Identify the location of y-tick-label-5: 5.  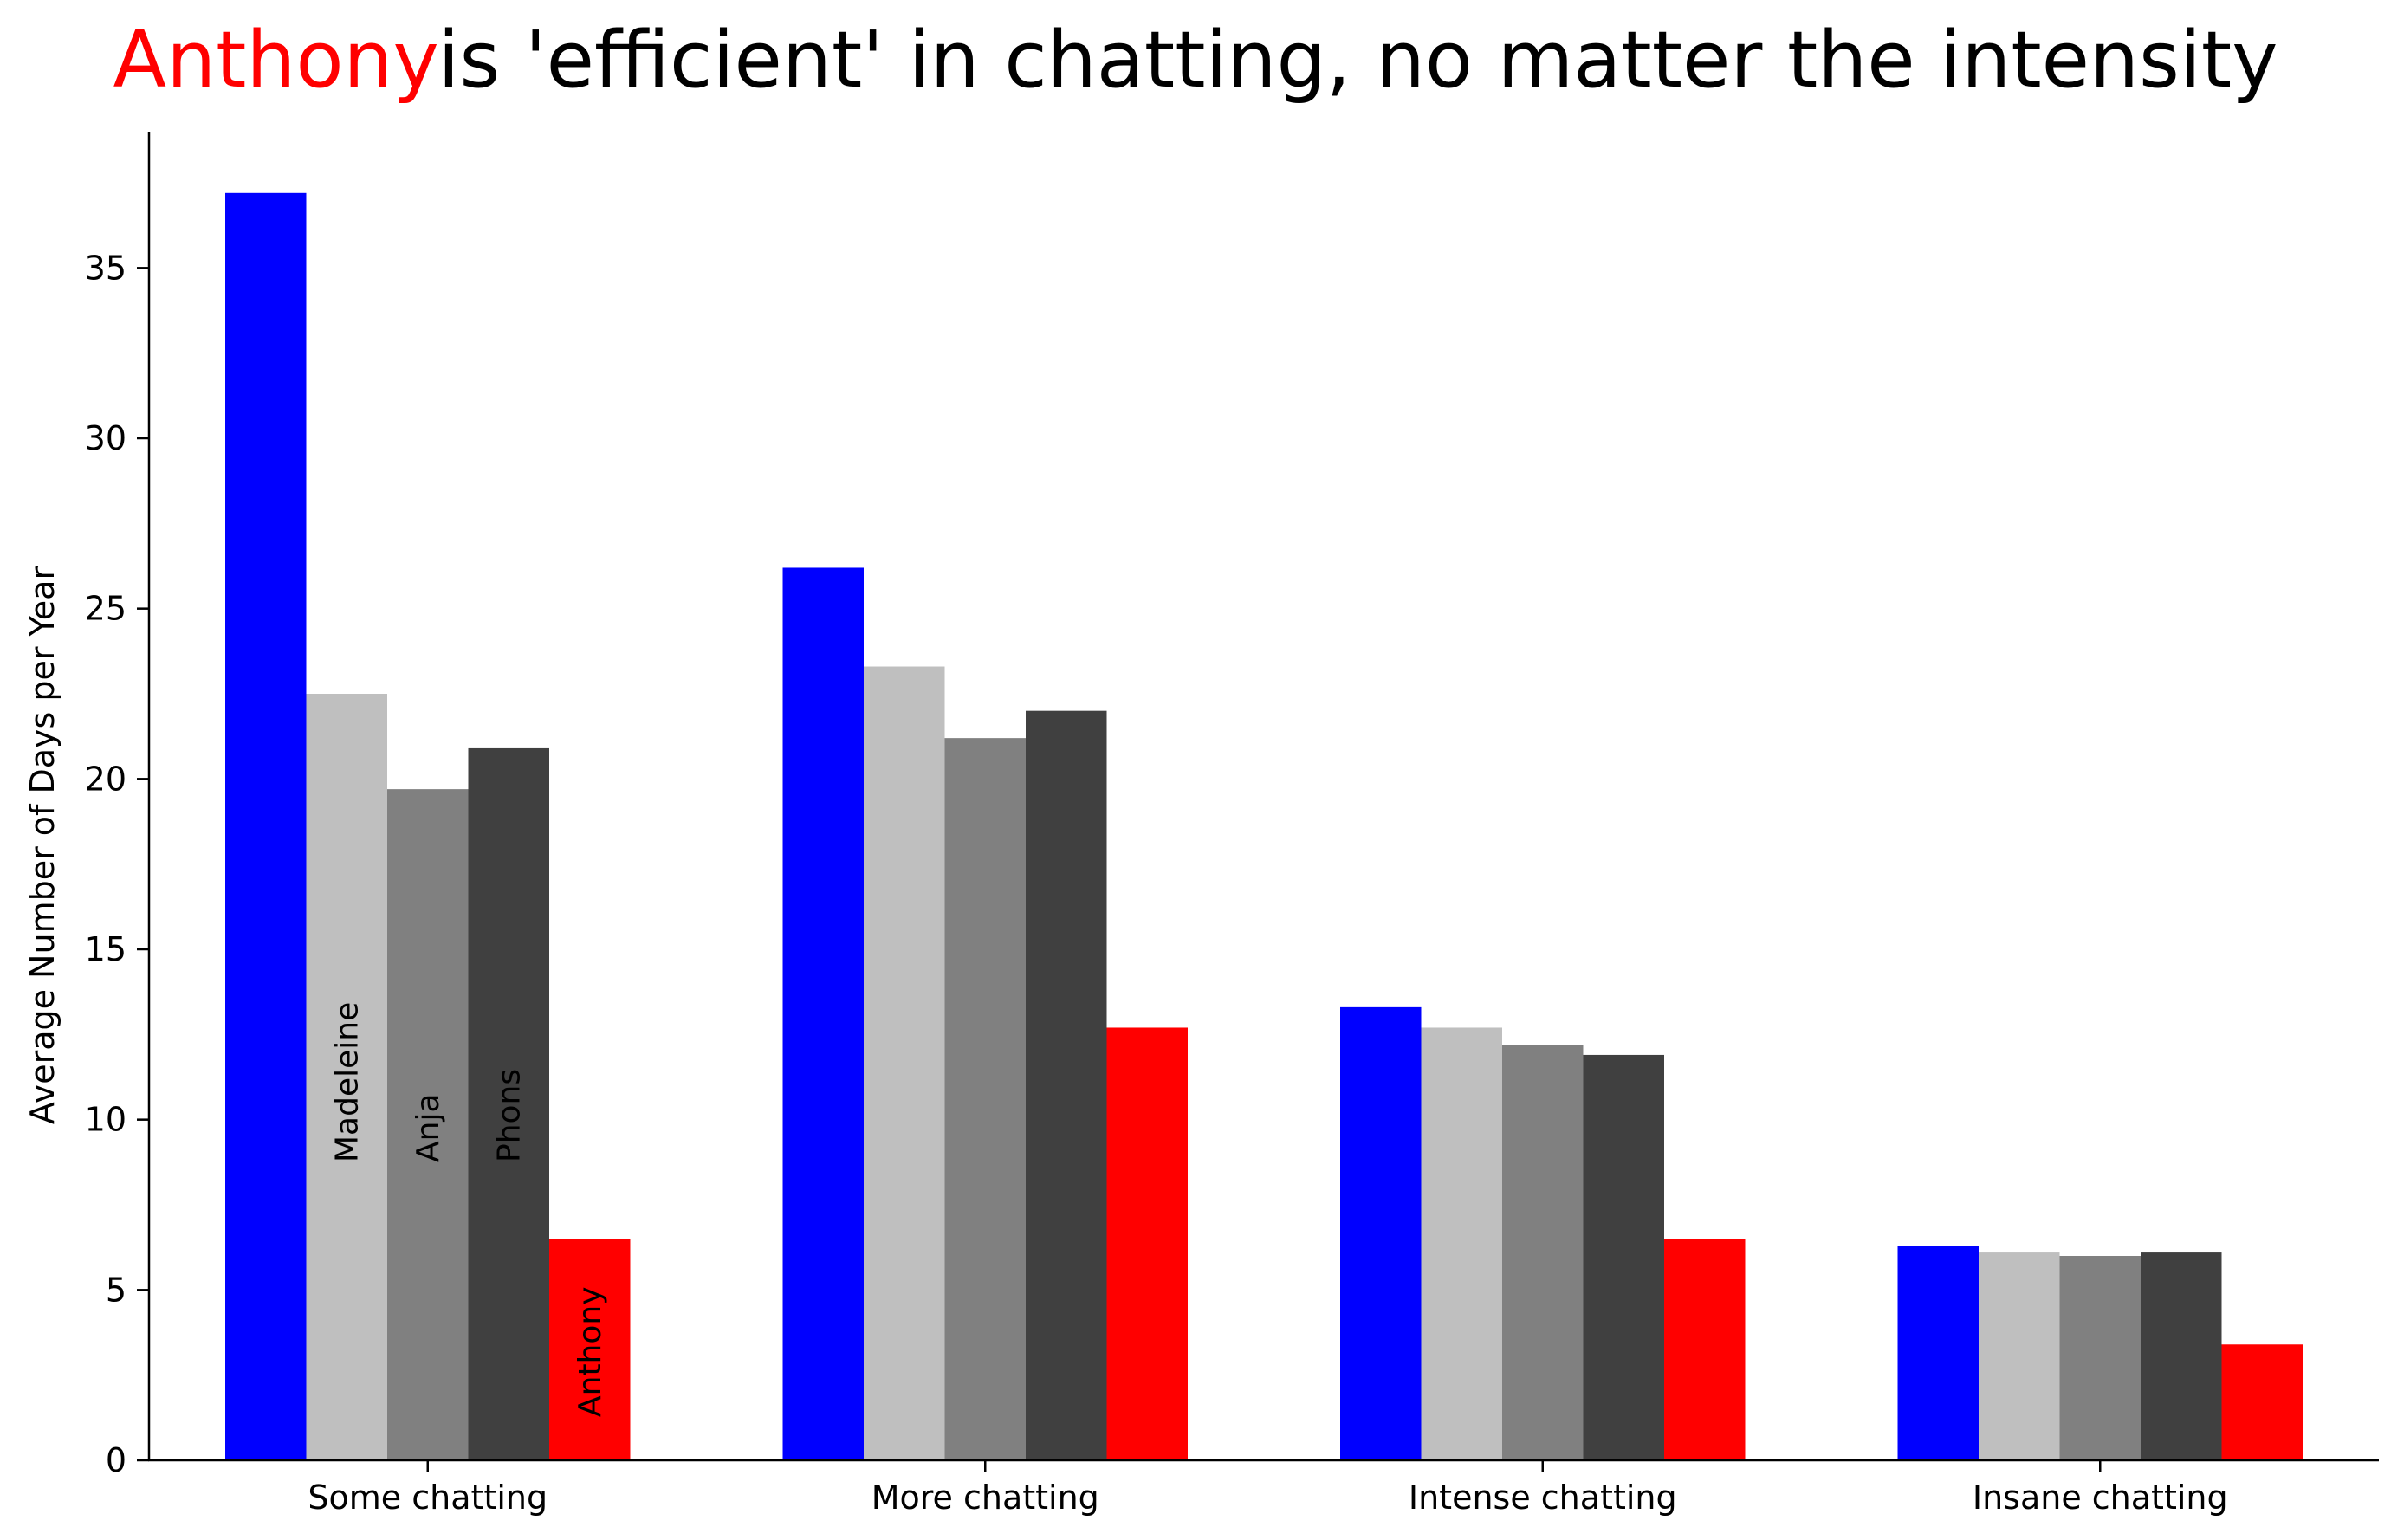
(116, 1290).